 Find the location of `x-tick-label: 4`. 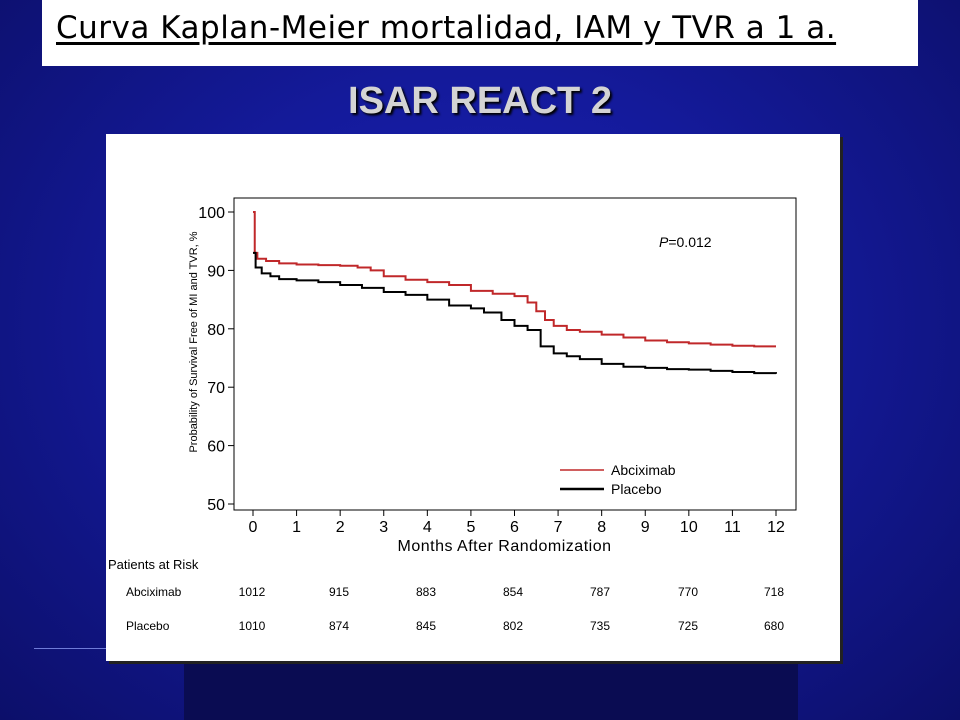

x-tick-label: 4 is located at coordinates (427, 527).